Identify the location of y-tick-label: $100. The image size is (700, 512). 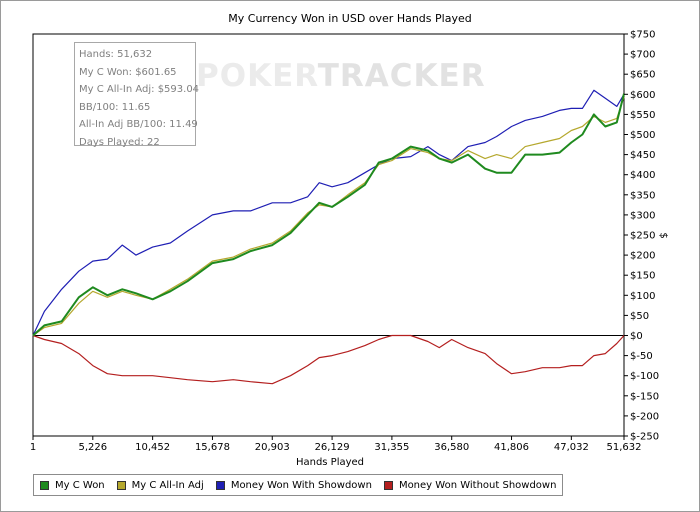
(642, 296).